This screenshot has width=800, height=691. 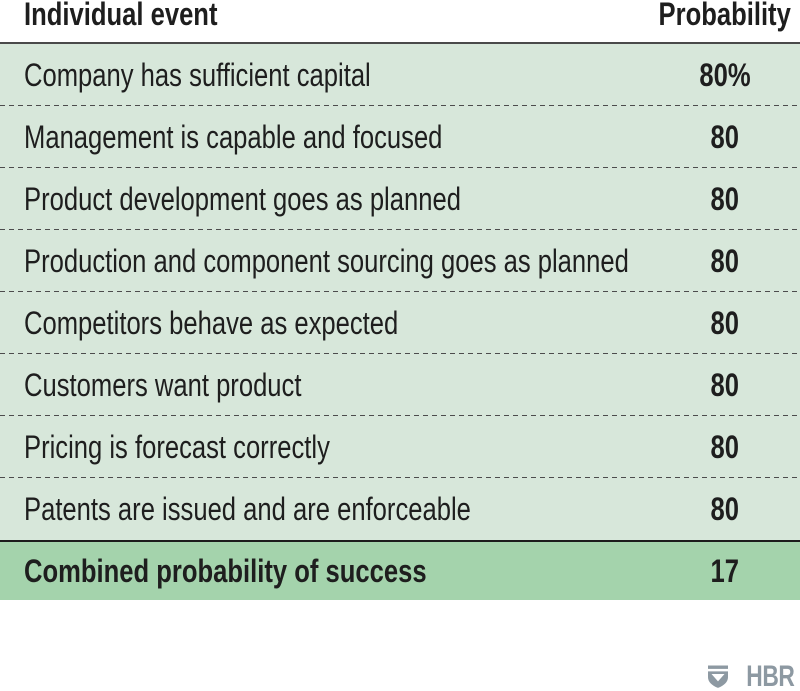 I want to click on table-row: Product development goes as planned 80, so click(x=400, y=199).